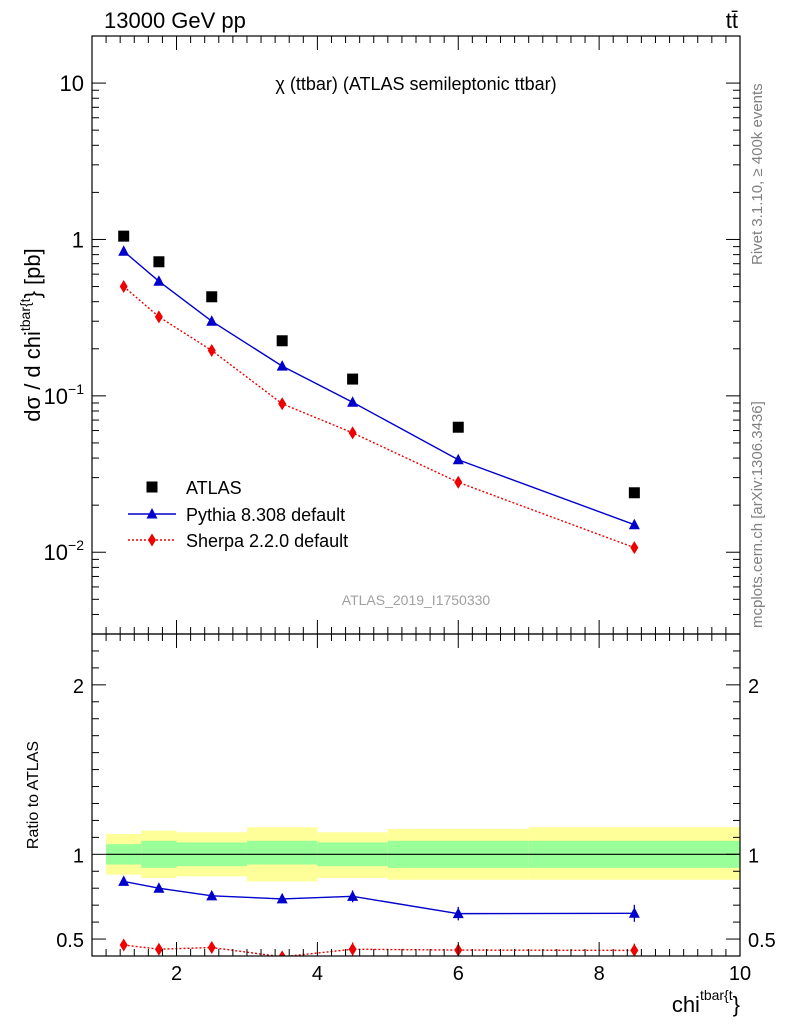 Image resolution: width=786 pixels, height=1024 pixels. What do you see at coordinates (716, 995) in the screenshot?
I see `x-label-sup: tbar{t` at bounding box center [716, 995].